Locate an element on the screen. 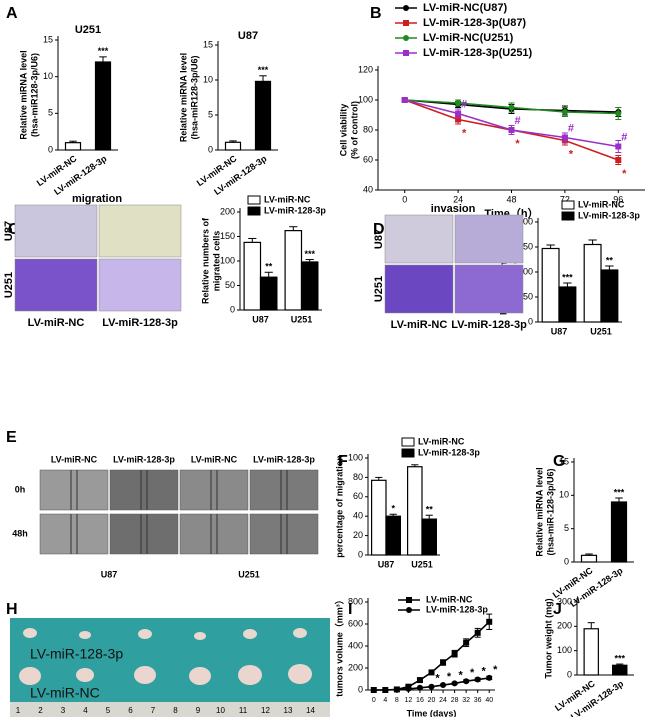 Image resolution: width=660 pixels, height=722 pixels. x-tick-label: U251 is located at coordinates (302, 319).